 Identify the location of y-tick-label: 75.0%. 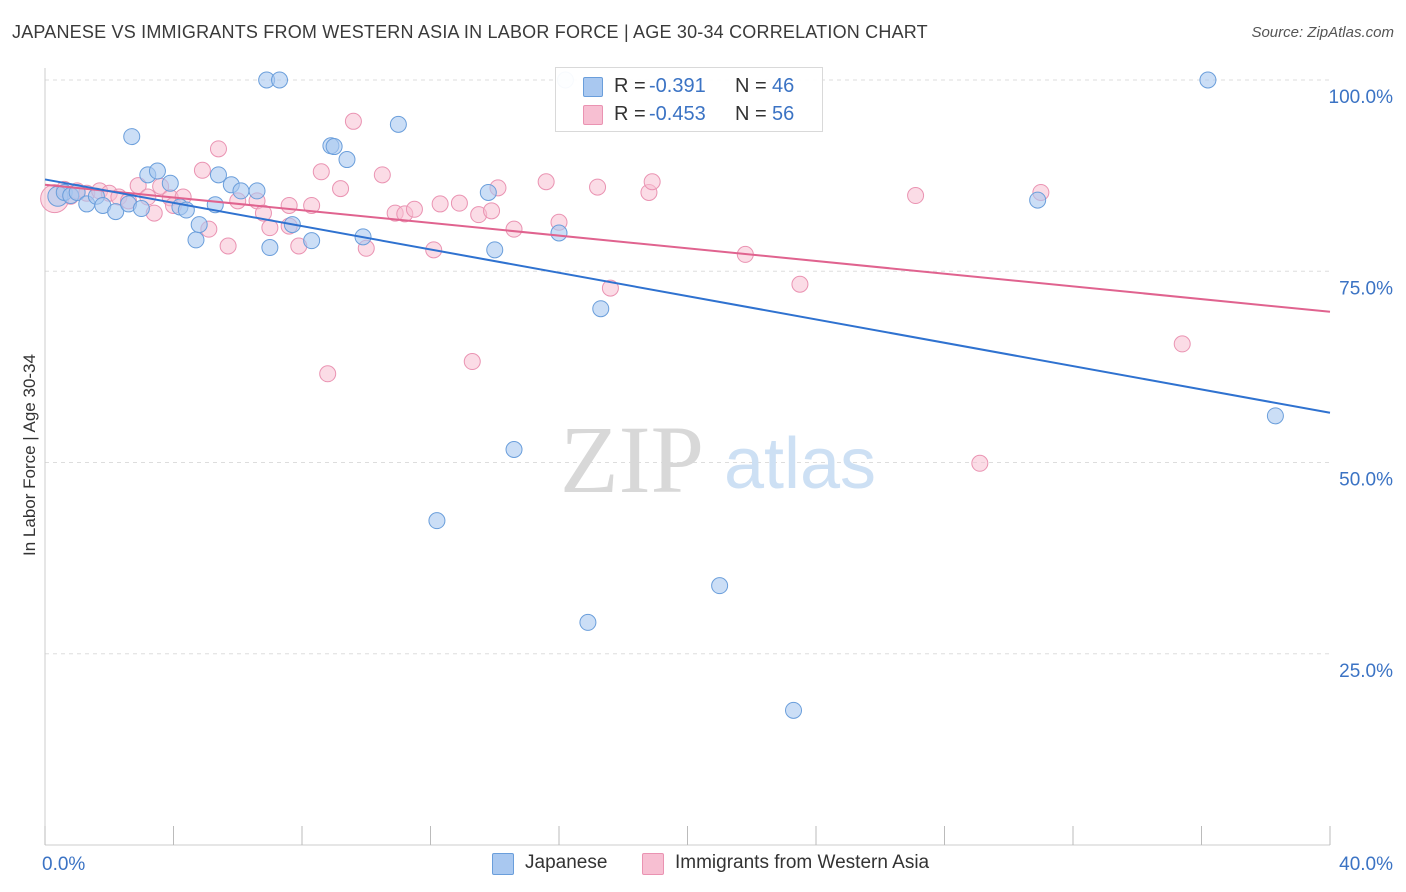
(1366, 288).